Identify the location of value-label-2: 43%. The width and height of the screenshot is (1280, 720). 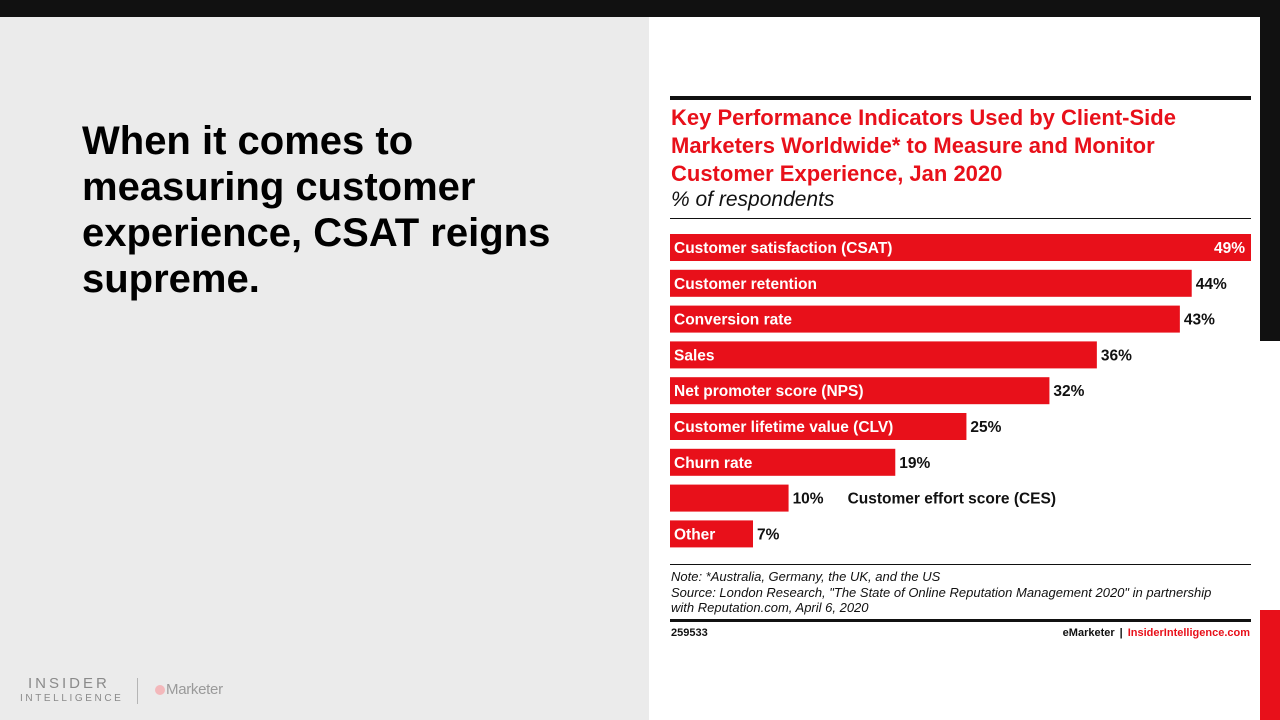
(1199, 320).